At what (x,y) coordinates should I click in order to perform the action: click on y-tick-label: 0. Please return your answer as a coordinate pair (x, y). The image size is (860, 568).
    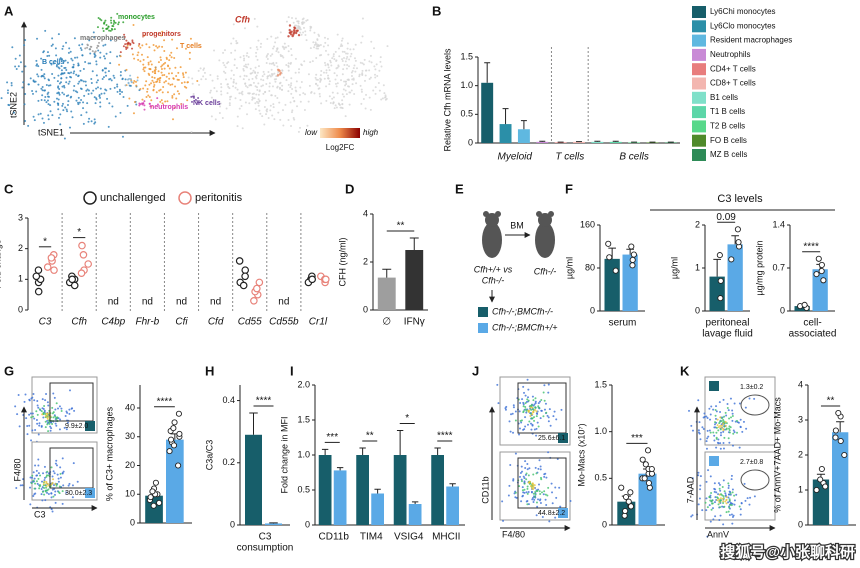
    Looking at the image, I should click on (592, 310).